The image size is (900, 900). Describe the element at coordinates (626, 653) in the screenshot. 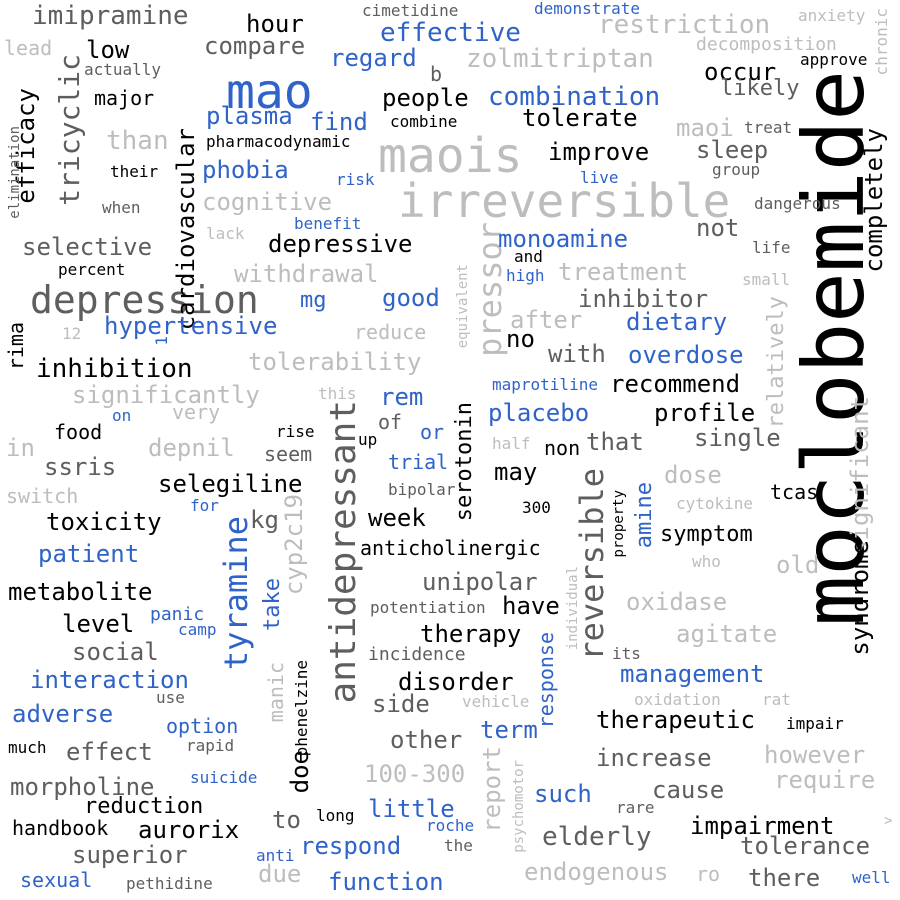

I see `word-its: its` at that location.